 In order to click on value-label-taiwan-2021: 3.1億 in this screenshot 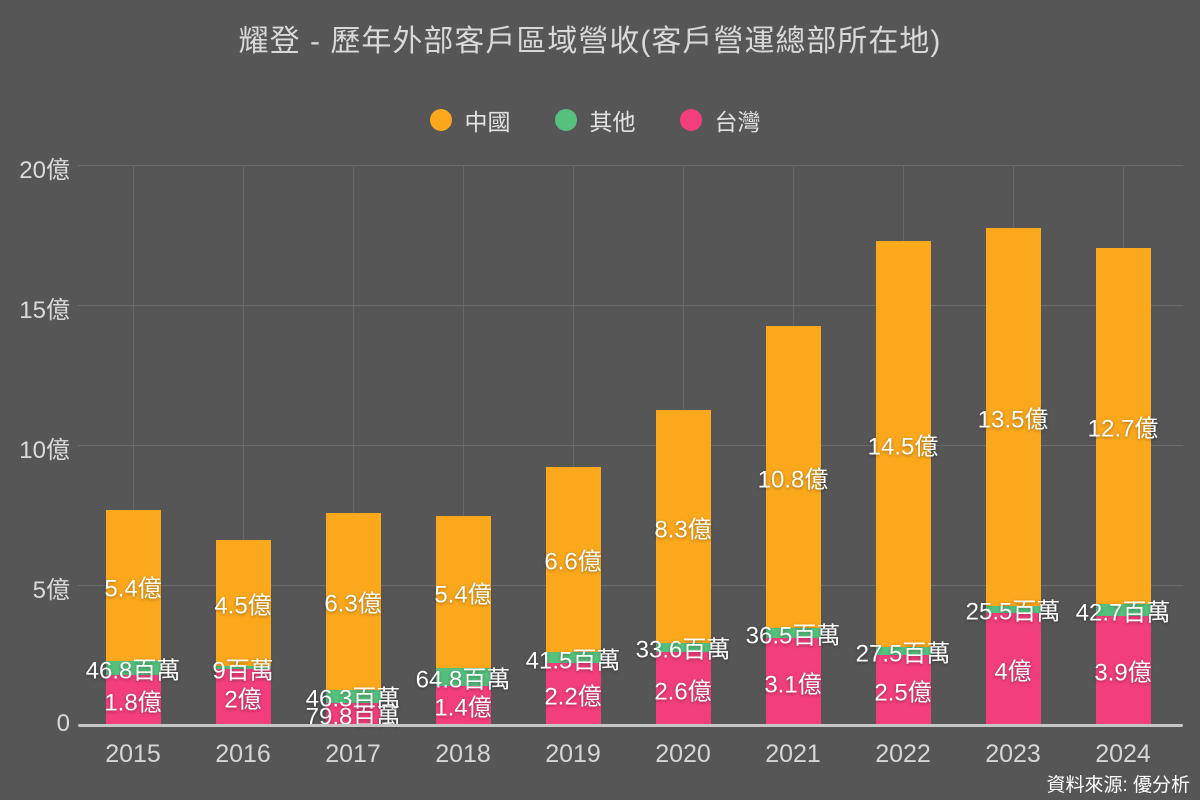, I will do `click(793, 685)`.